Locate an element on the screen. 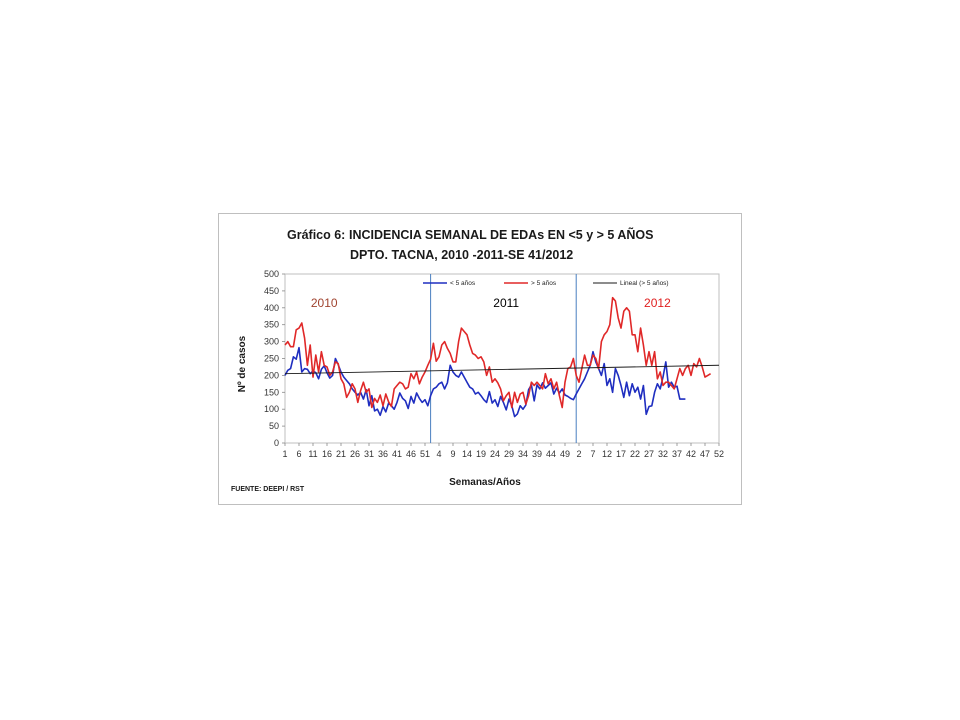 The height and width of the screenshot is (720, 960). x-tick-label: 32 is located at coordinates (663, 454).